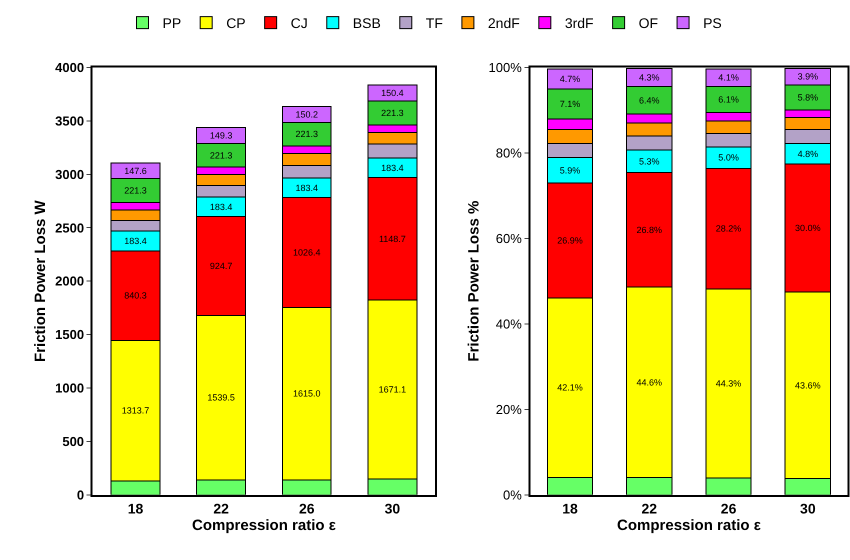 The height and width of the screenshot is (560, 850). What do you see at coordinates (729, 229) in the screenshot?
I see `data-label: 28.2%` at bounding box center [729, 229].